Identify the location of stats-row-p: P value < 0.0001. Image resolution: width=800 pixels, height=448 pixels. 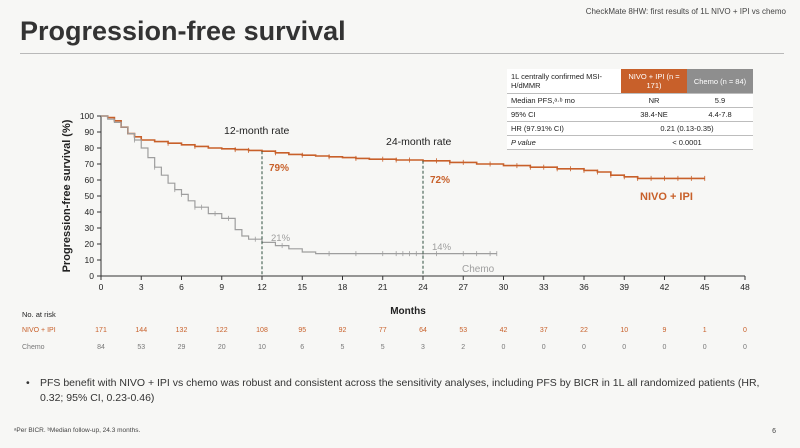
(630, 142).